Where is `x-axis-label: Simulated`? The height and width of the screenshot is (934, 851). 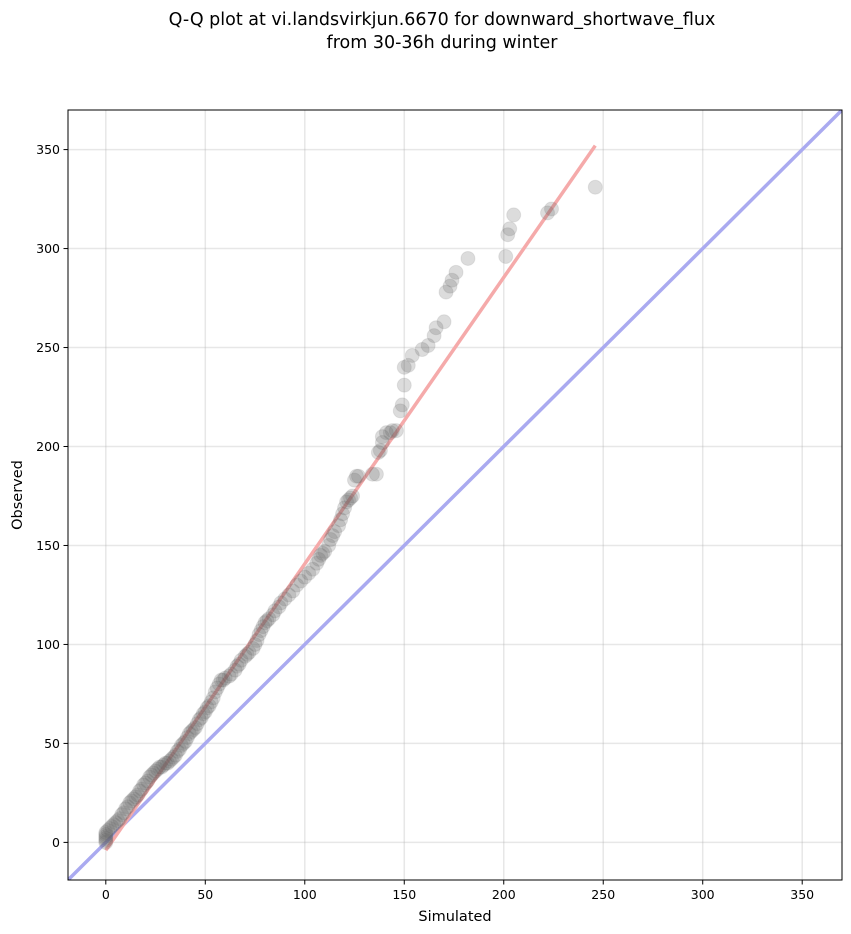 x-axis-label: Simulated is located at coordinates (454, 917).